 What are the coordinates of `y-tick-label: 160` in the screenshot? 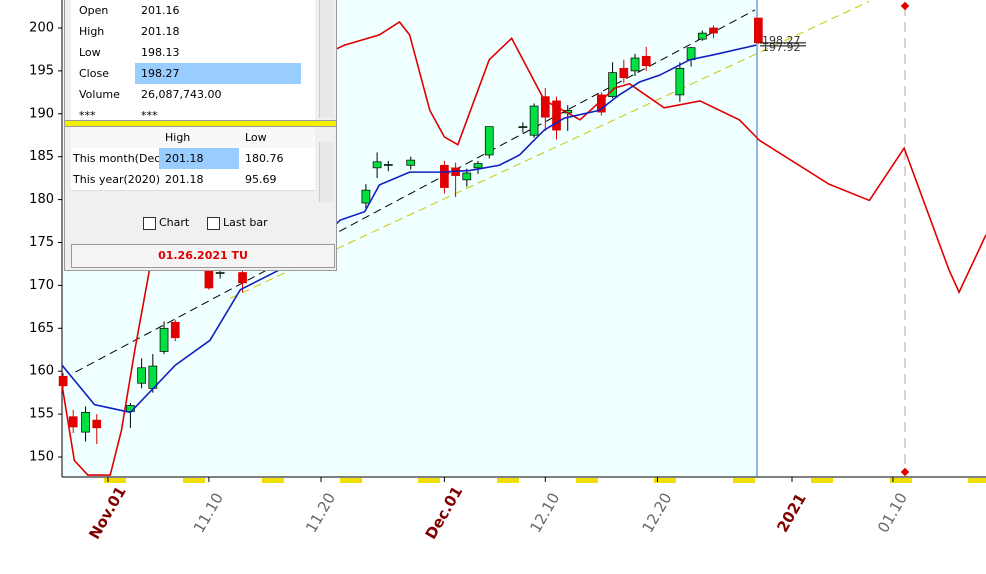 It's located at (41, 371).